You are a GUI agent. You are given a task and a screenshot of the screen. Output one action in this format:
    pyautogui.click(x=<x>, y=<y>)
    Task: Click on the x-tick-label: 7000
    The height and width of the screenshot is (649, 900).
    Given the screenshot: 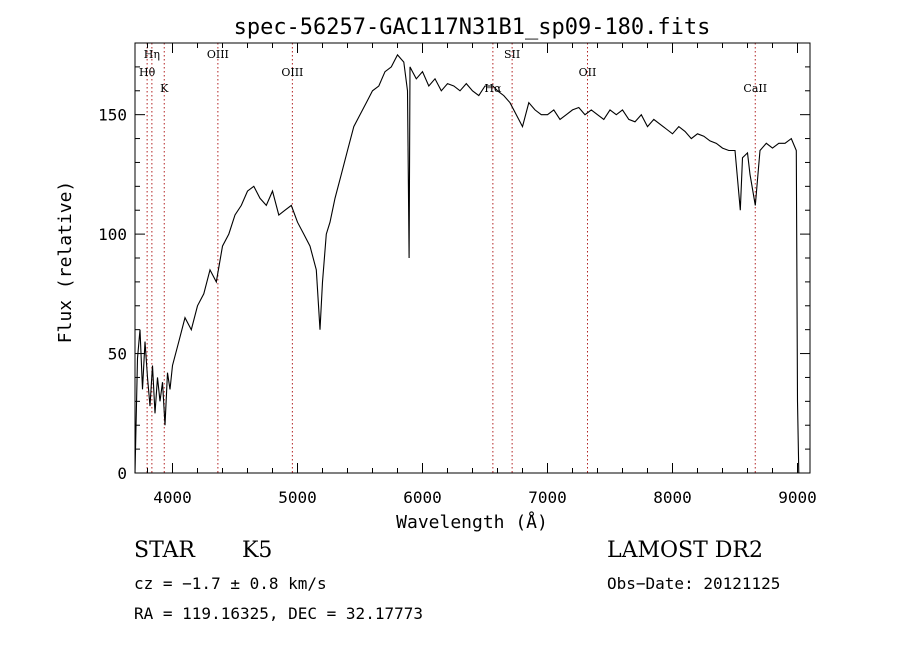 What is the action you would take?
    pyautogui.click(x=547, y=497)
    